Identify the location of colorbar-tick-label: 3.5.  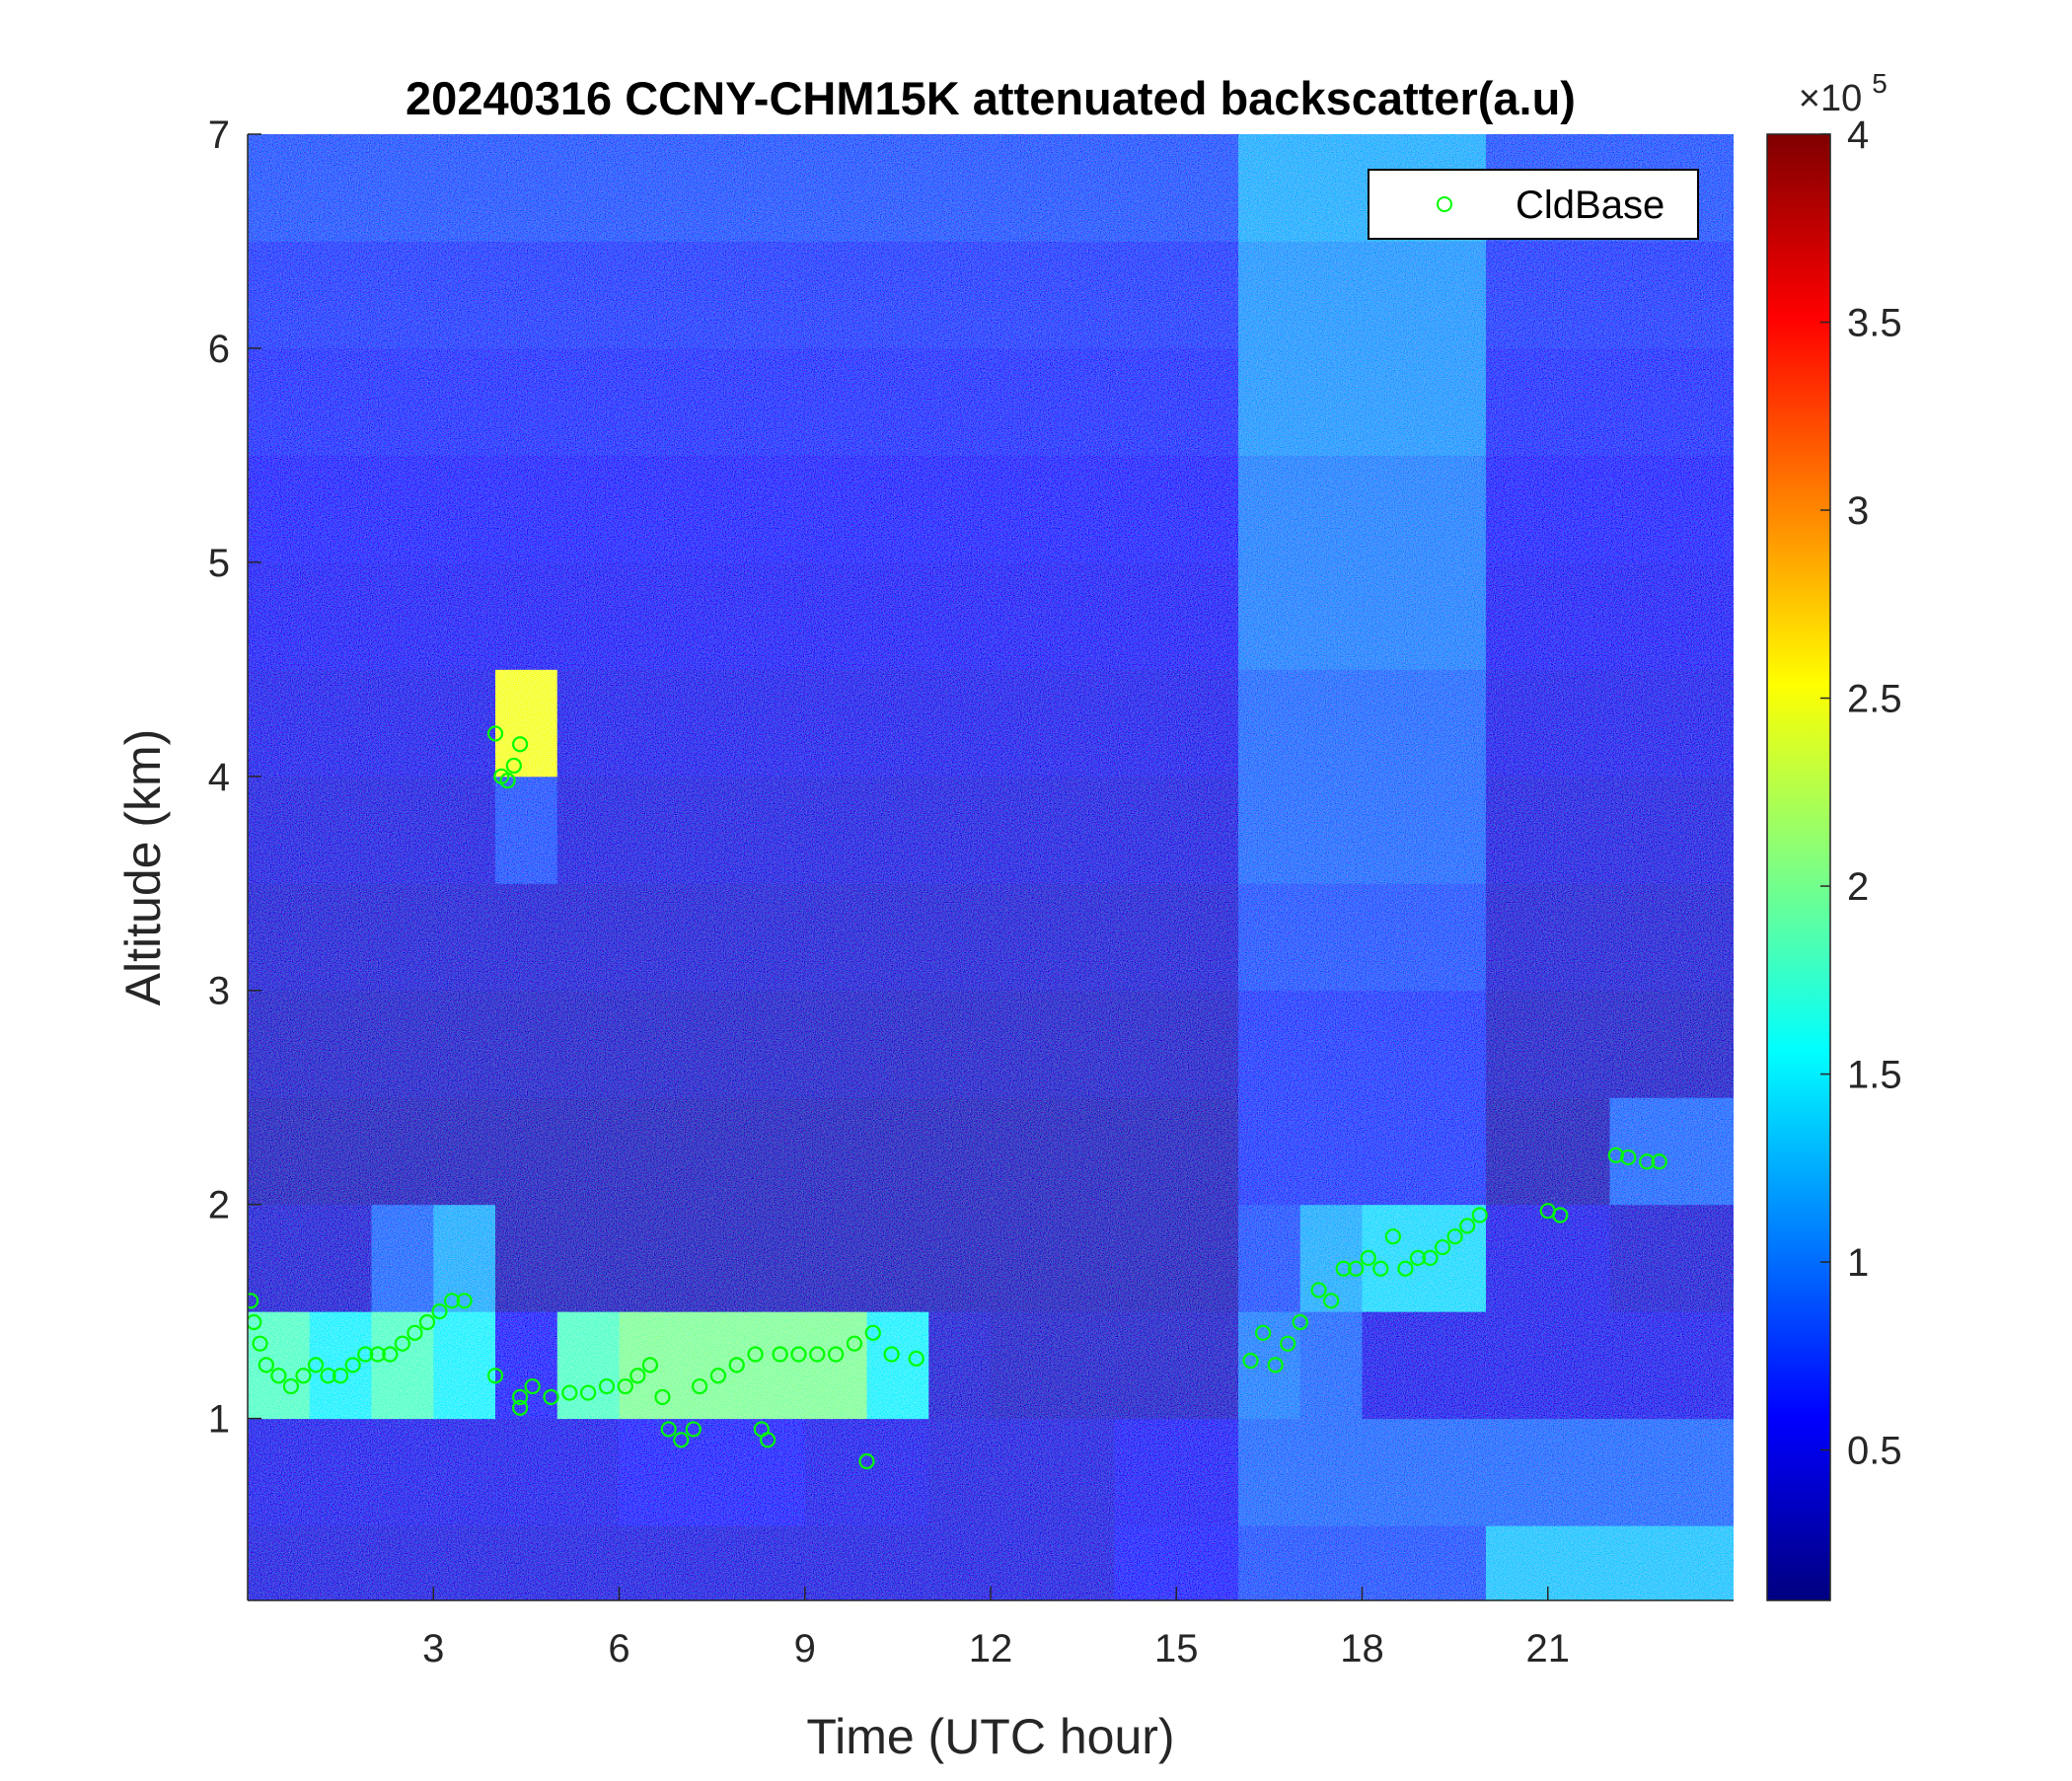
(1875, 323).